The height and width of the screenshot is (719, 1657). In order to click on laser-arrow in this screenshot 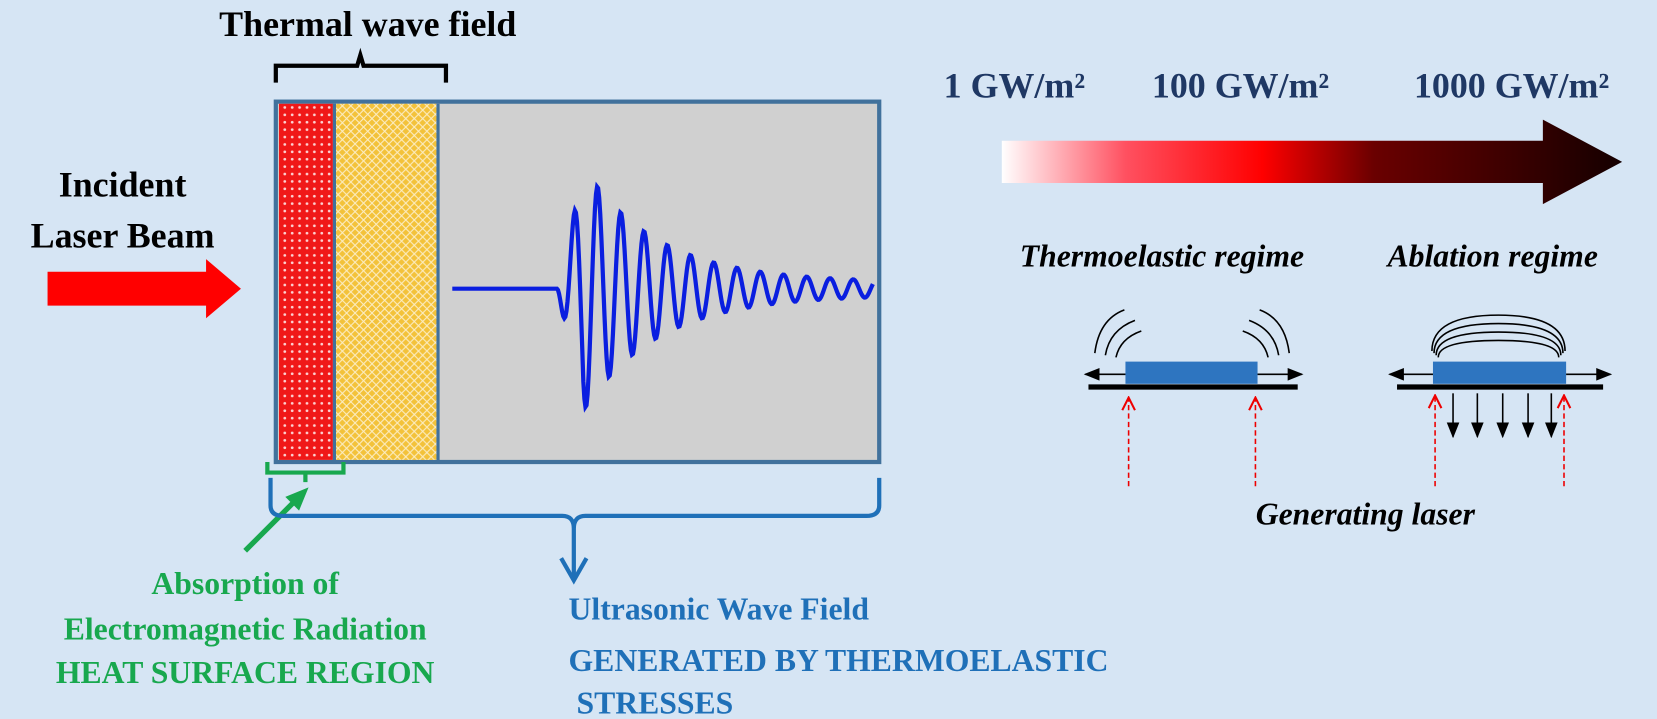, I will do `click(144, 289)`.